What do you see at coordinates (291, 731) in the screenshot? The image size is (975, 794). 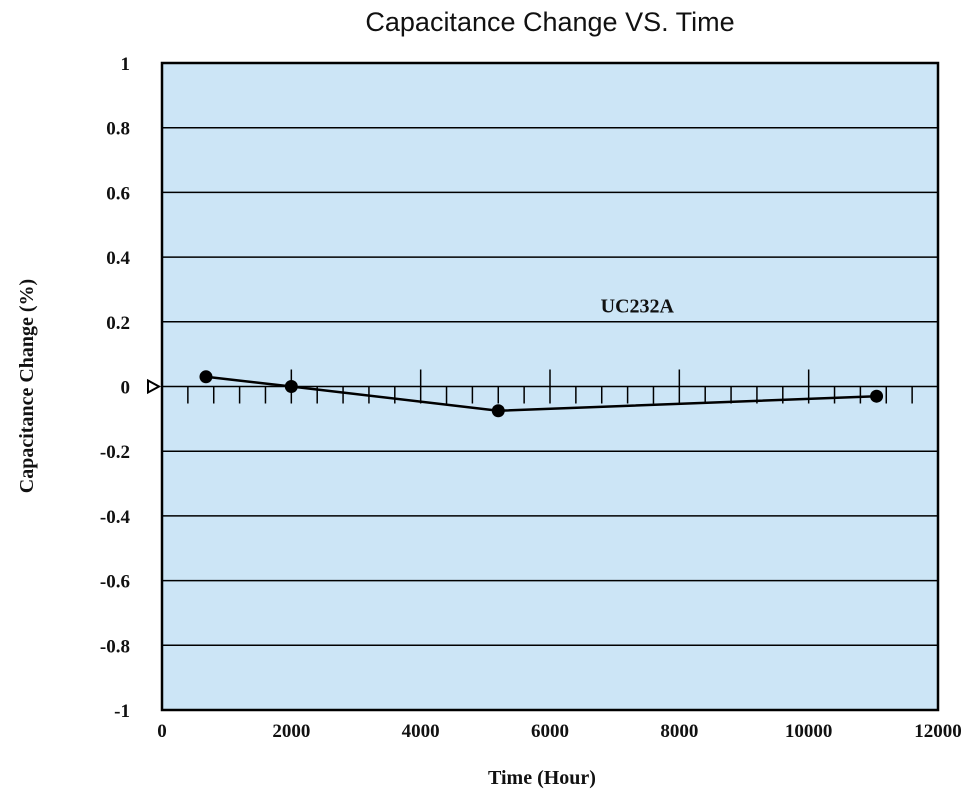 I see `x-tick-label: 2000` at bounding box center [291, 731].